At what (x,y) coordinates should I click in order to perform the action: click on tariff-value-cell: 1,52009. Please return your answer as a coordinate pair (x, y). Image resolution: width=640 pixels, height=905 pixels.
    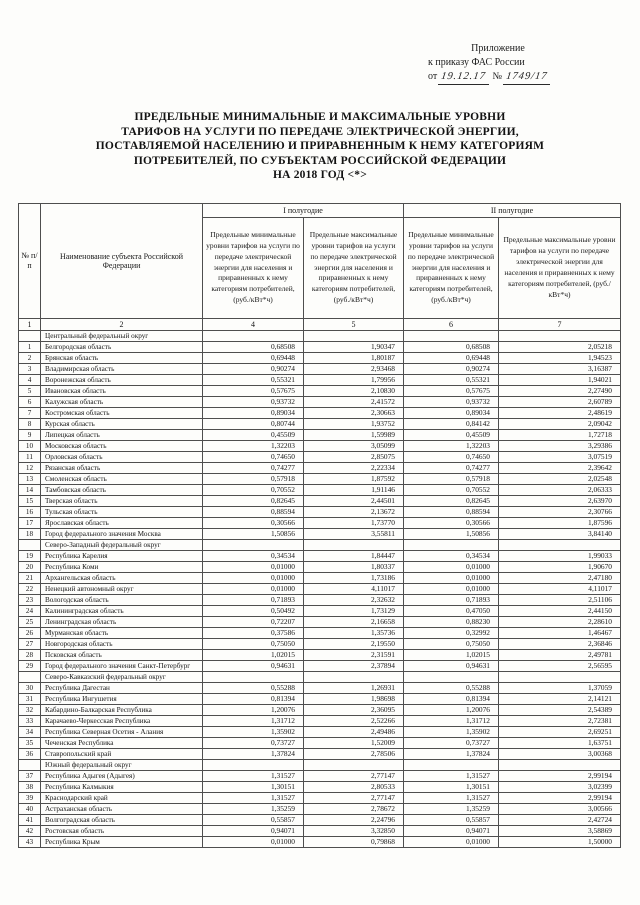
    Looking at the image, I should click on (353, 743).